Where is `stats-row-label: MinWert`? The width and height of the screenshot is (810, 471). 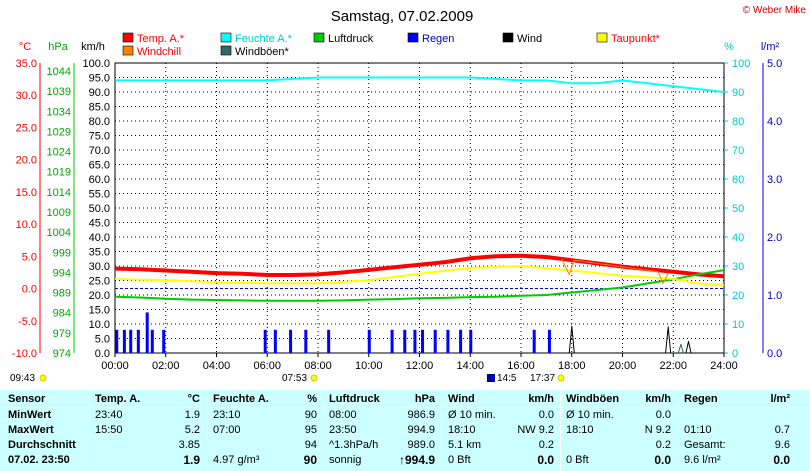
stats-row-label: MinWert is located at coordinates (30, 415).